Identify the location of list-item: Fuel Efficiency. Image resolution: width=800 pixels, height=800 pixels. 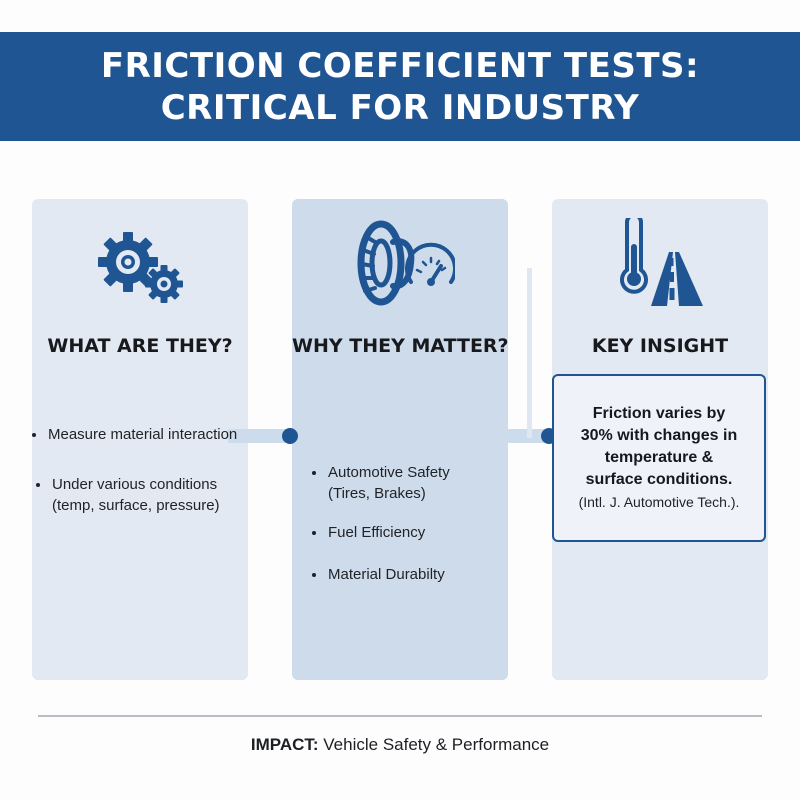
(407, 532).